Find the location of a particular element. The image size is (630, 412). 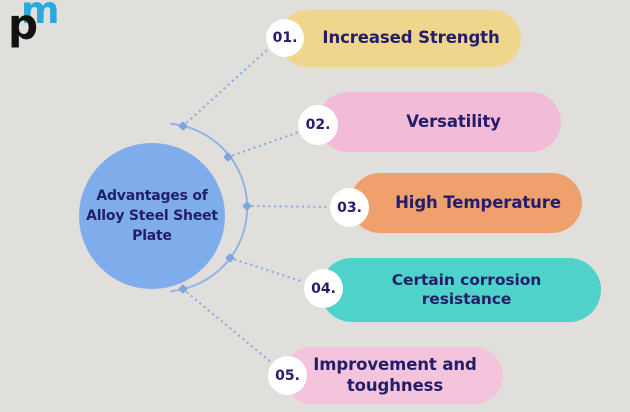

advantage-pill-corrosion-resistance: Certain corrosion resistance is located at coordinates (460, 290).